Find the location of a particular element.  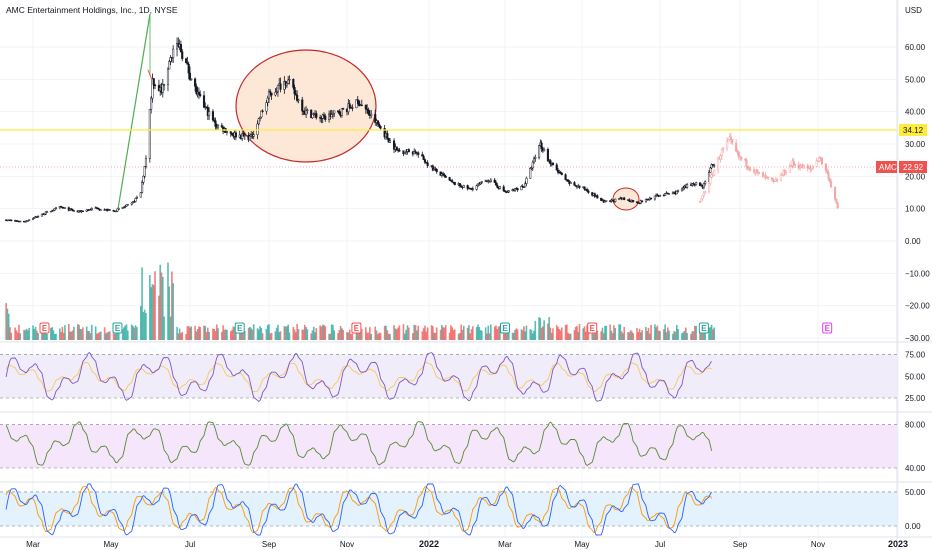

time-tick-label: Nov is located at coordinates (818, 544).